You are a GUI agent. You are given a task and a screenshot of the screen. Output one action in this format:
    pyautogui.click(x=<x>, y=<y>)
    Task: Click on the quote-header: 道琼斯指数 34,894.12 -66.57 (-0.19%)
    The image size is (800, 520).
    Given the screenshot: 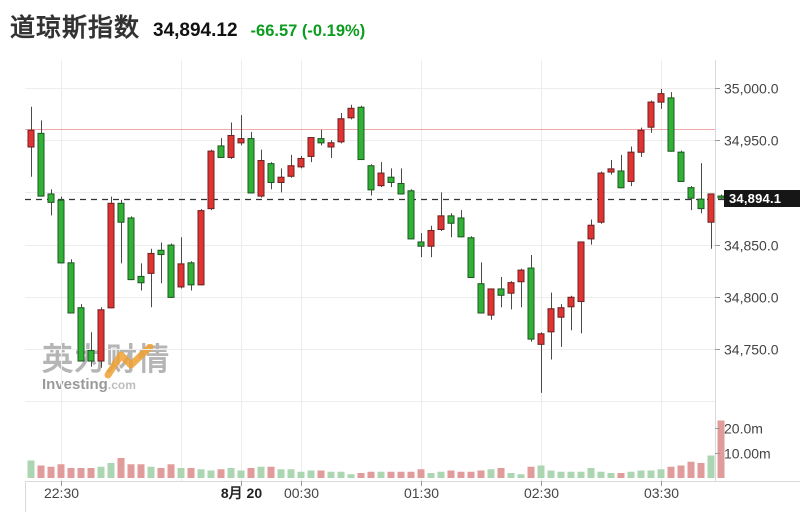 What is the action you would take?
    pyautogui.click(x=187, y=26)
    